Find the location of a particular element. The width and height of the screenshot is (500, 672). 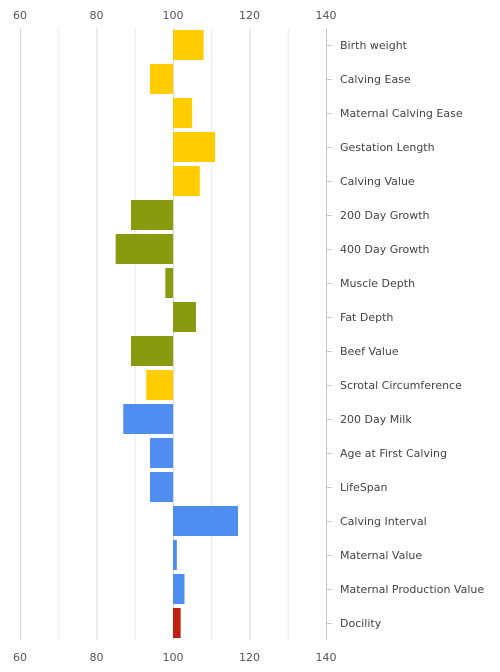

bar-fat-depth is located at coordinates (184, 317).